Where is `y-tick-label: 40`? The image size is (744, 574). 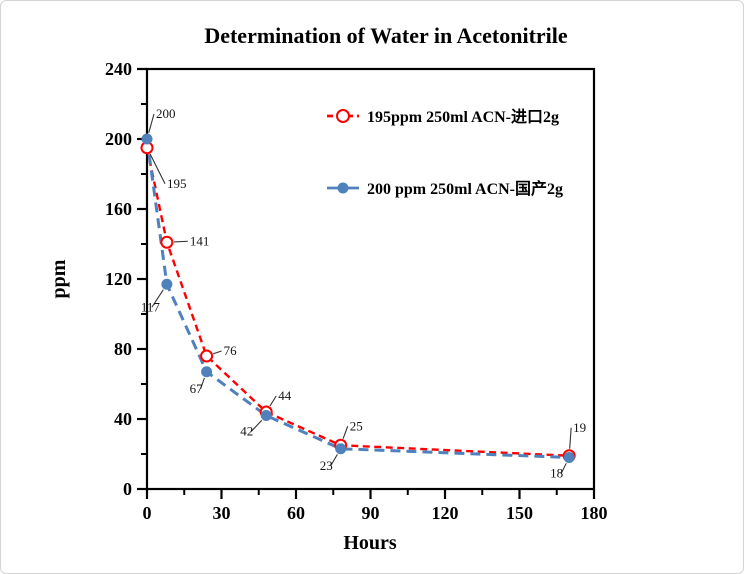 y-tick-label: 40 is located at coordinates (123, 419).